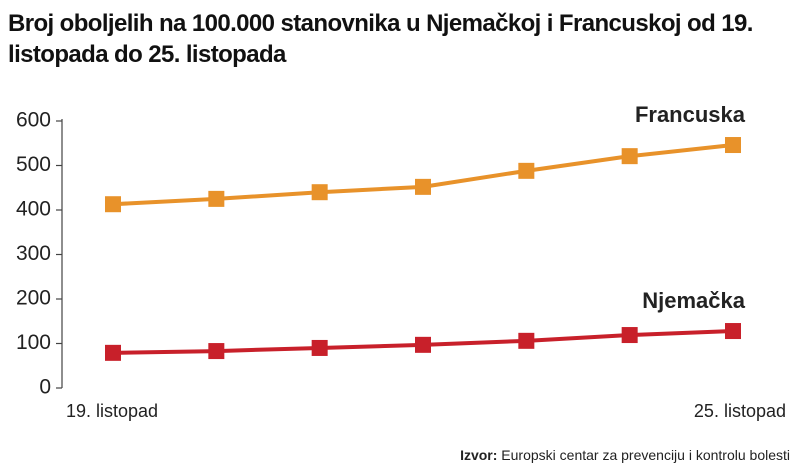 Image resolution: width=800 pixels, height=467 pixels. What do you see at coordinates (45, 387) in the screenshot?
I see `y-tick-label: 0` at bounding box center [45, 387].